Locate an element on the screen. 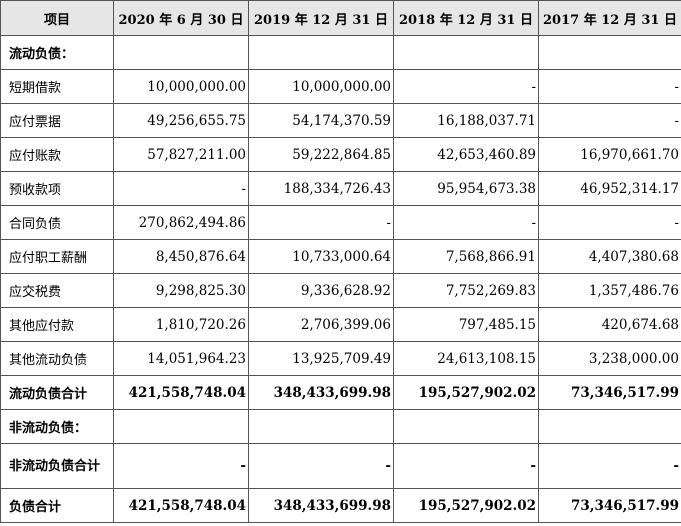 This screenshot has height=526, width=681. cell: 2,706,399.06 is located at coordinates (321, 324).